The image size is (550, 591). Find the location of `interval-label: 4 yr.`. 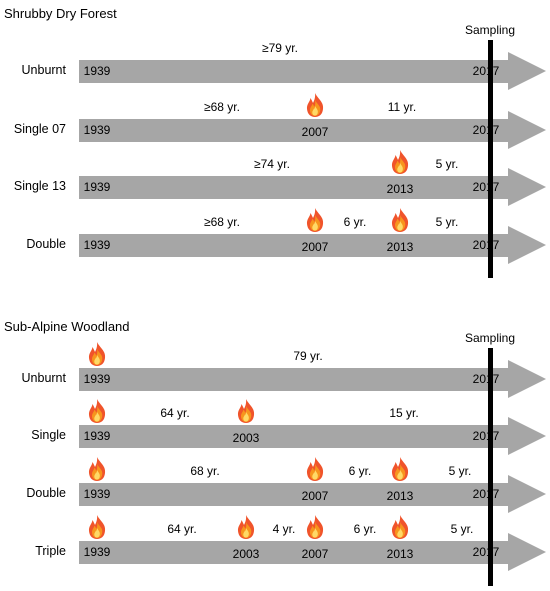

interval-label: 4 yr. is located at coordinates (284, 529).